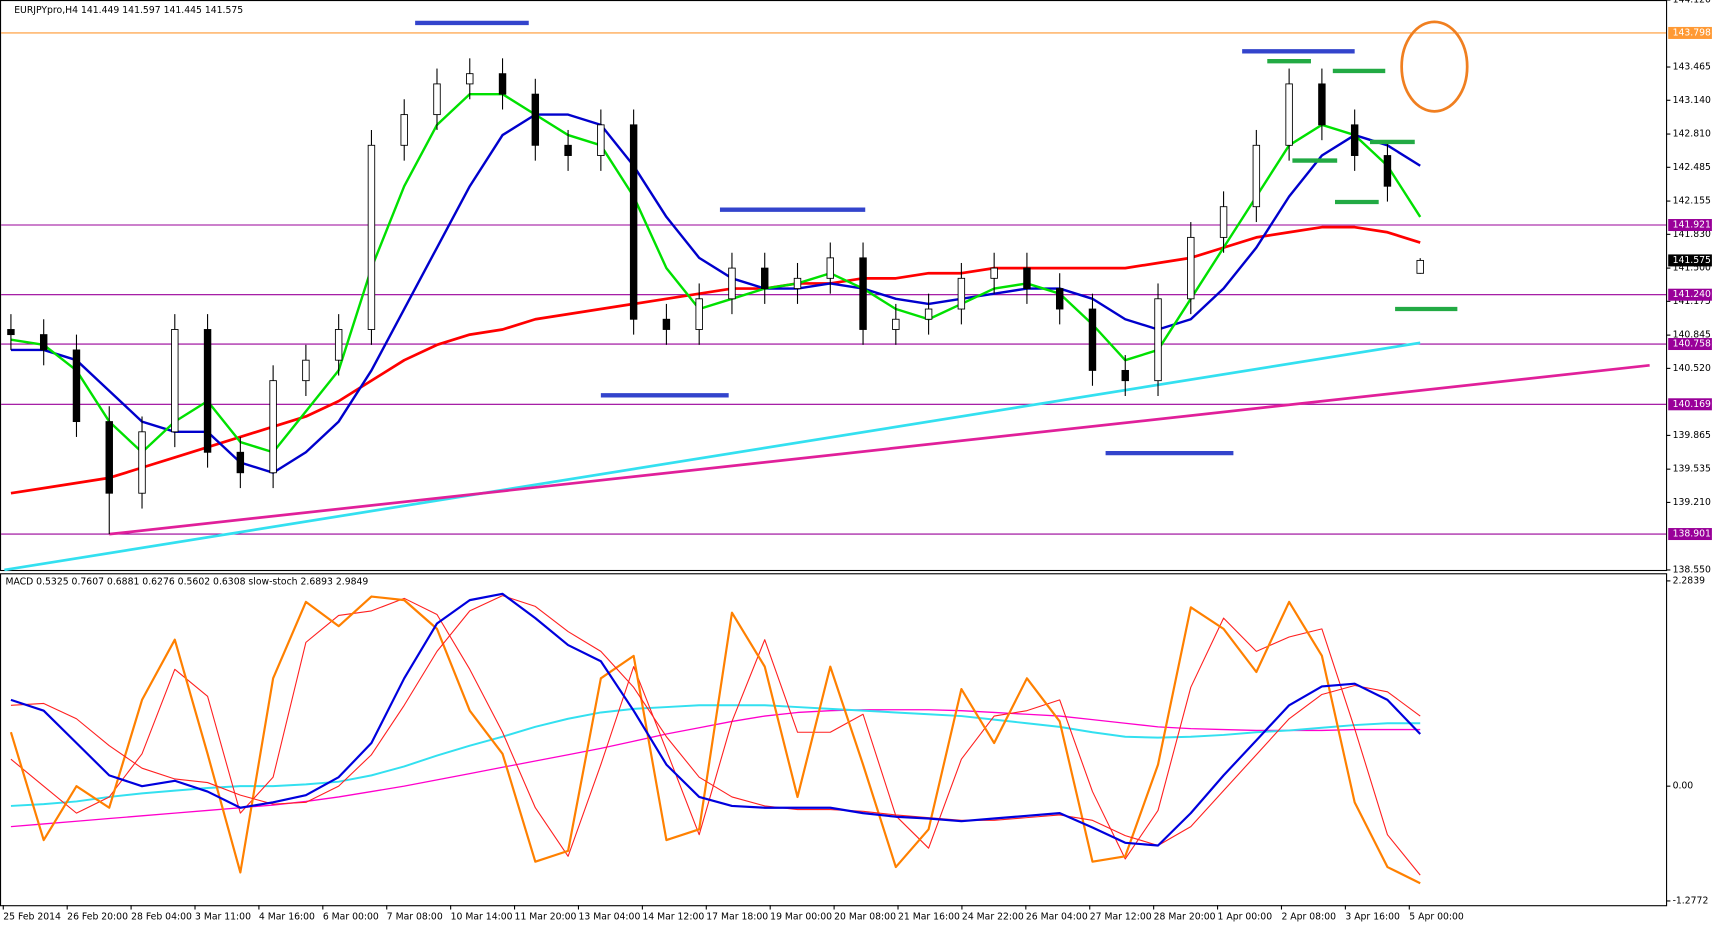  I want to click on x-tick-label: 13 Mar 04:00, so click(609, 917).